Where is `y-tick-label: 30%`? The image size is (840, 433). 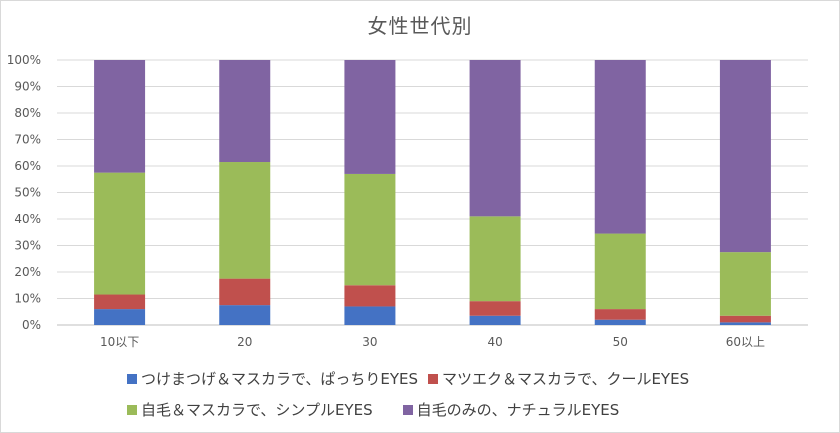 y-tick-label: 30% is located at coordinates (27, 246).